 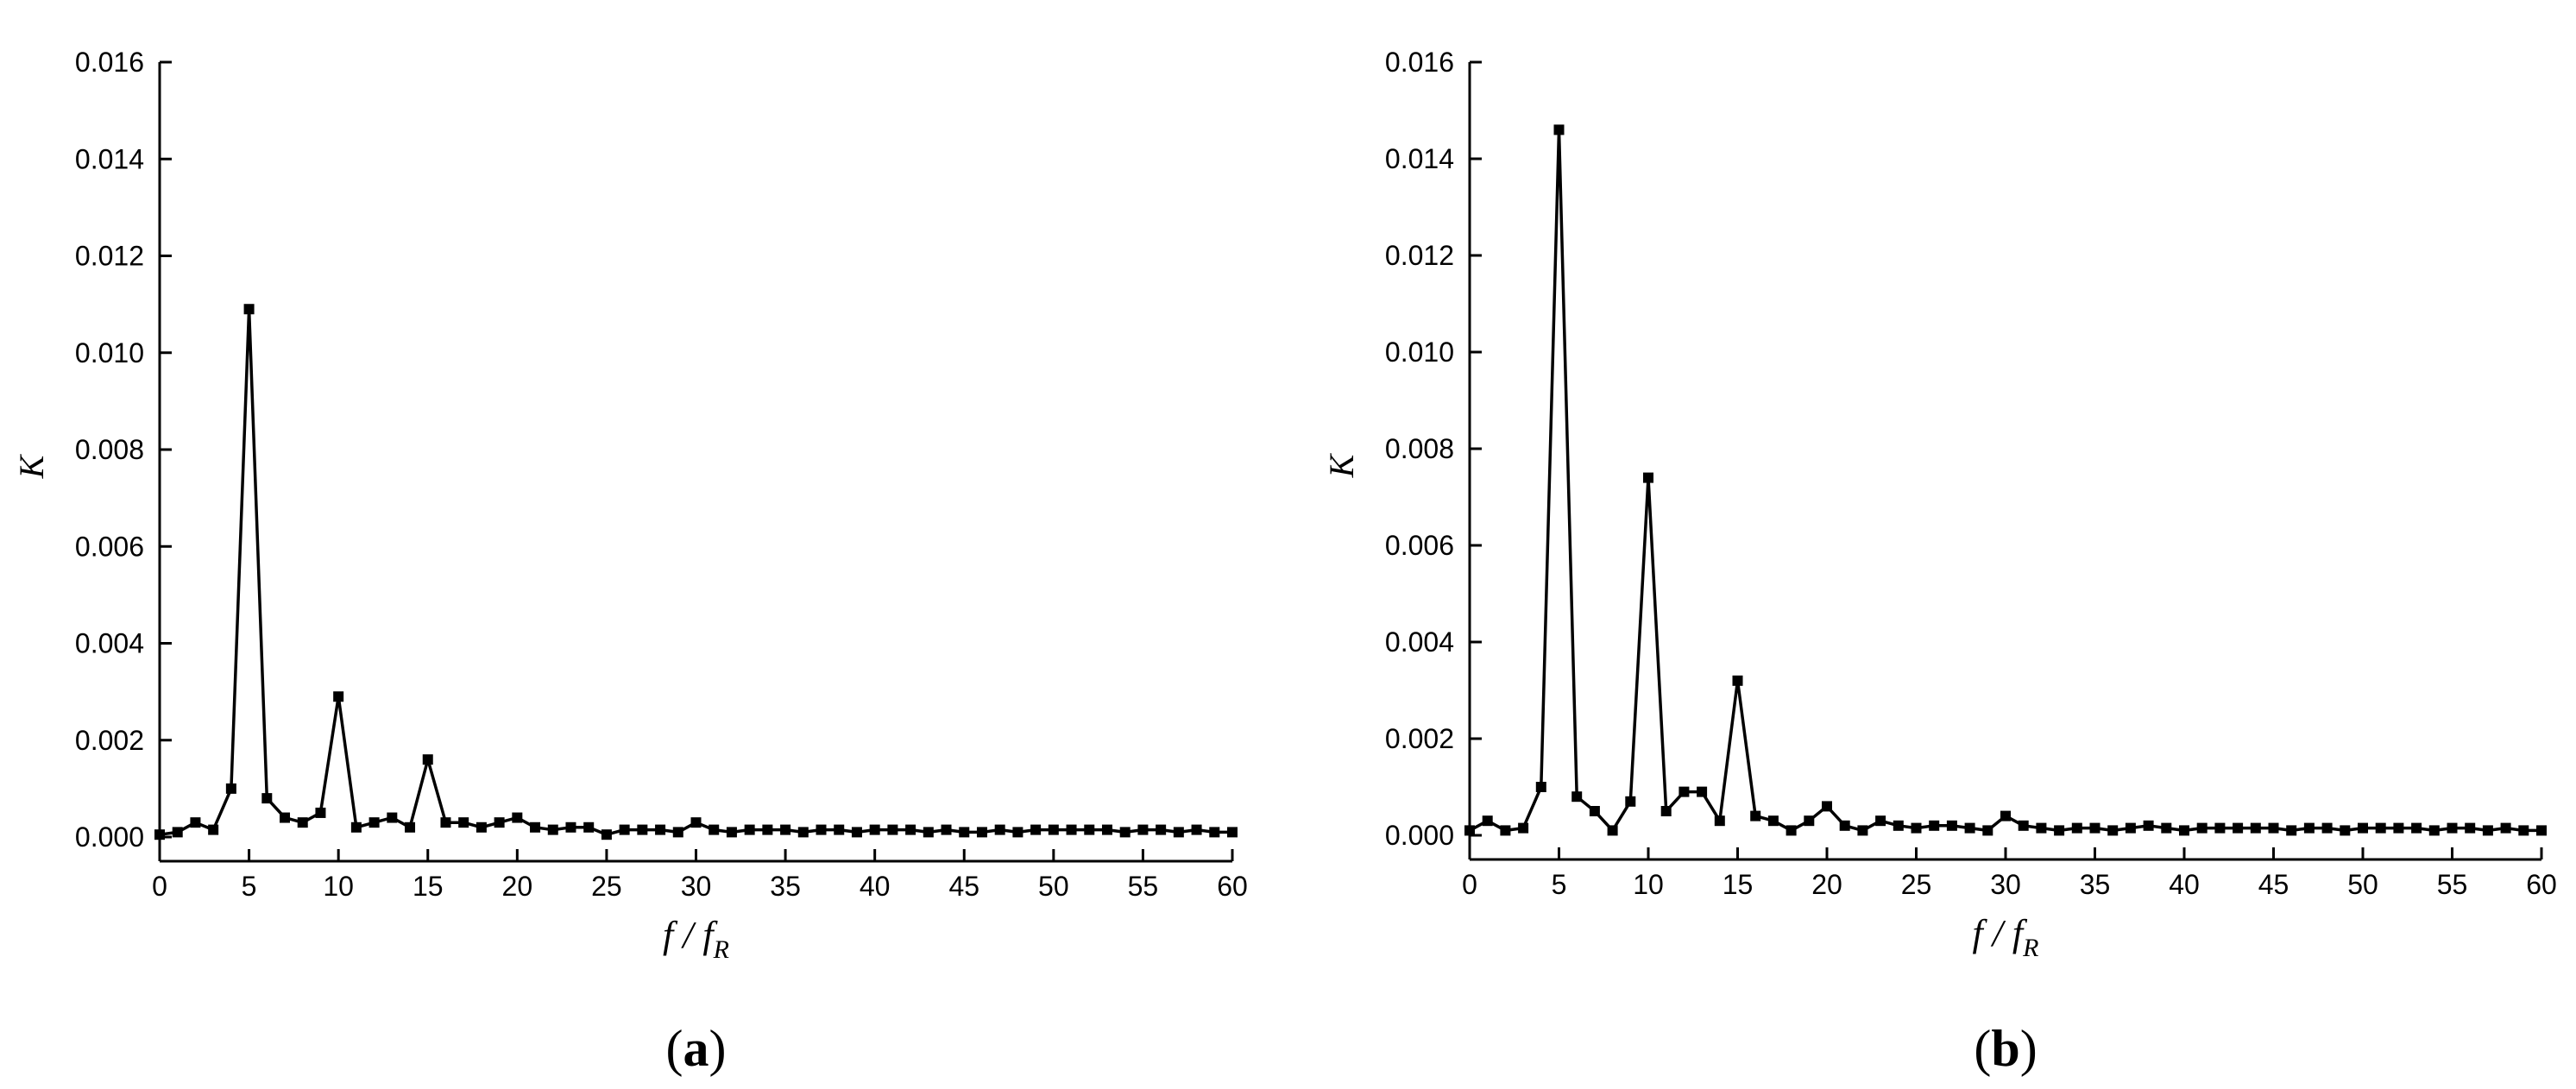 What do you see at coordinates (1419, 158) in the screenshot?
I see `y-tick-label: 0.014` at bounding box center [1419, 158].